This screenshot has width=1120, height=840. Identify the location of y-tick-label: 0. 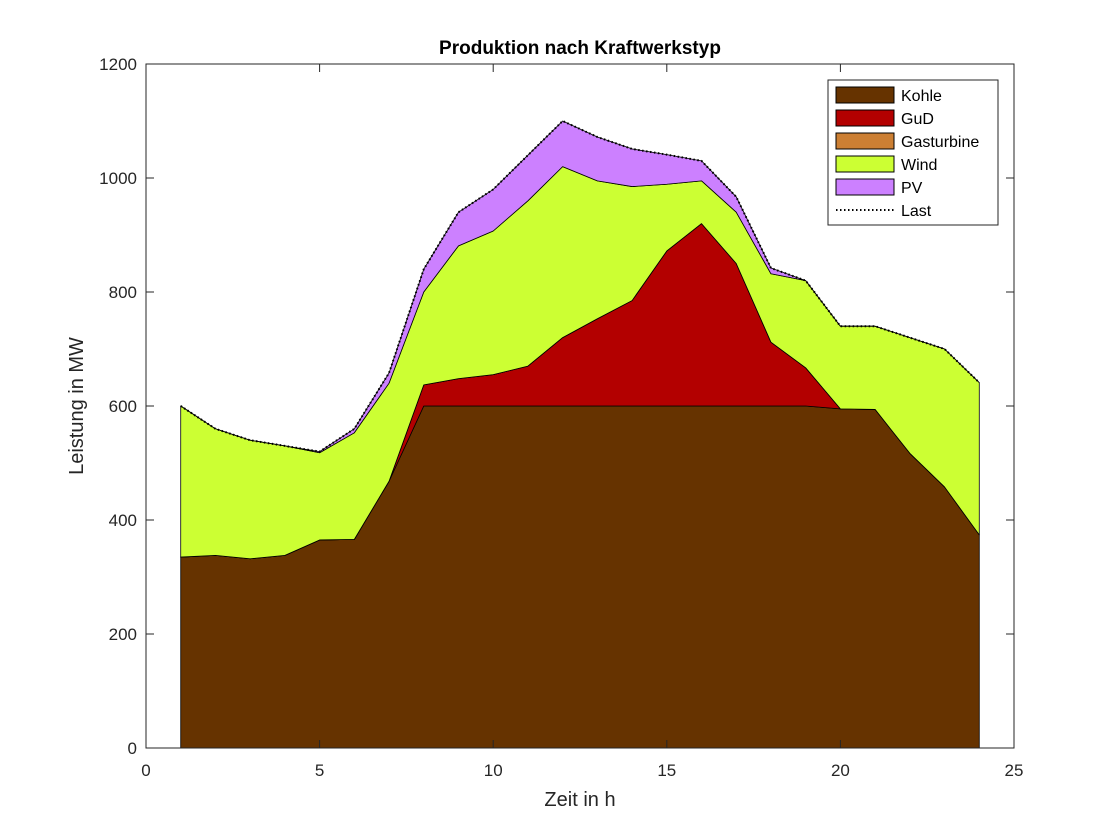
(132, 748).